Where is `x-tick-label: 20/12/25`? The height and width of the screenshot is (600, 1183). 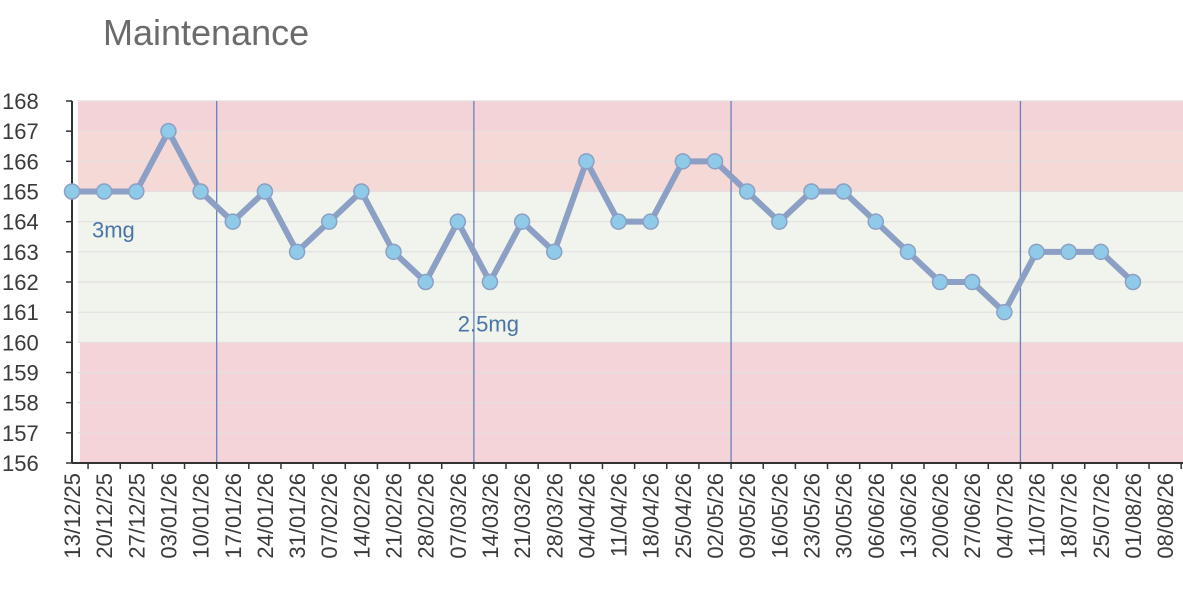
x-tick-label: 20/12/25 is located at coordinates (104, 516).